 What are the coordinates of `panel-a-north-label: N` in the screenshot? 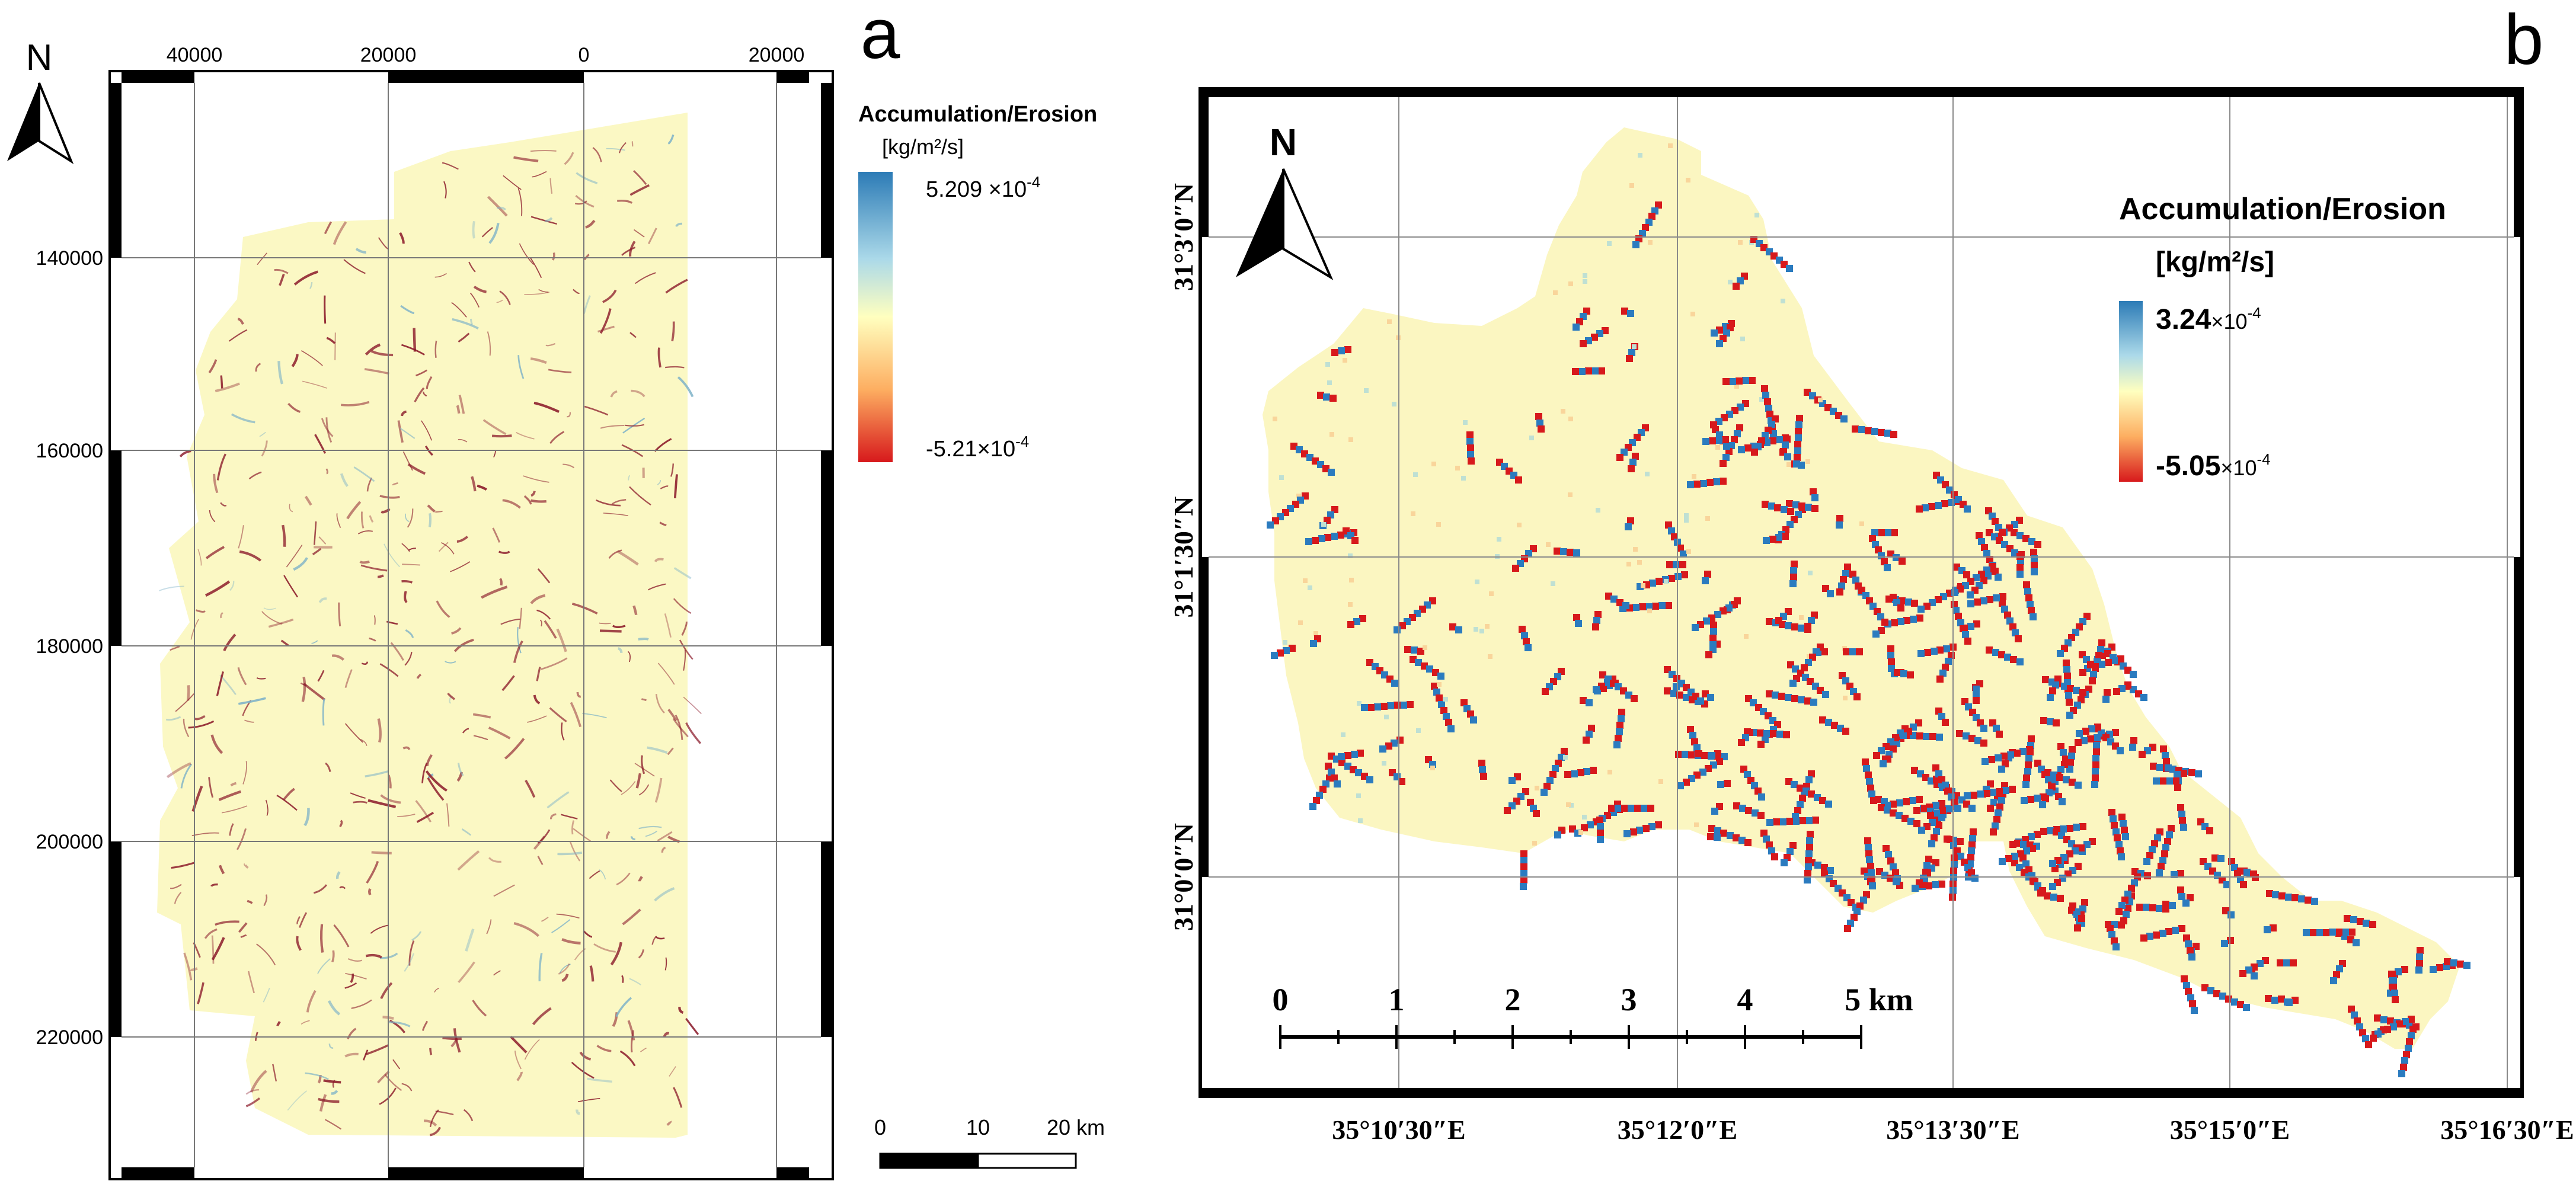 It's located at (39, 57).